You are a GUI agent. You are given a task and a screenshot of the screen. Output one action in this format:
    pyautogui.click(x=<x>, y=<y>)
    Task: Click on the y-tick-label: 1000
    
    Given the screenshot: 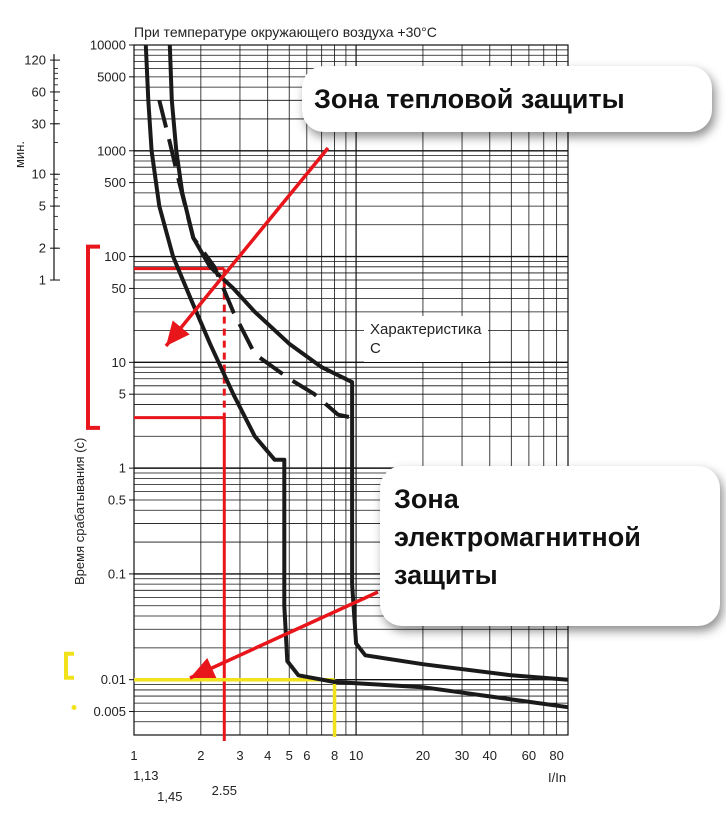 What is the action you would take?
    pyautogui.click(x=111, y=150)
    